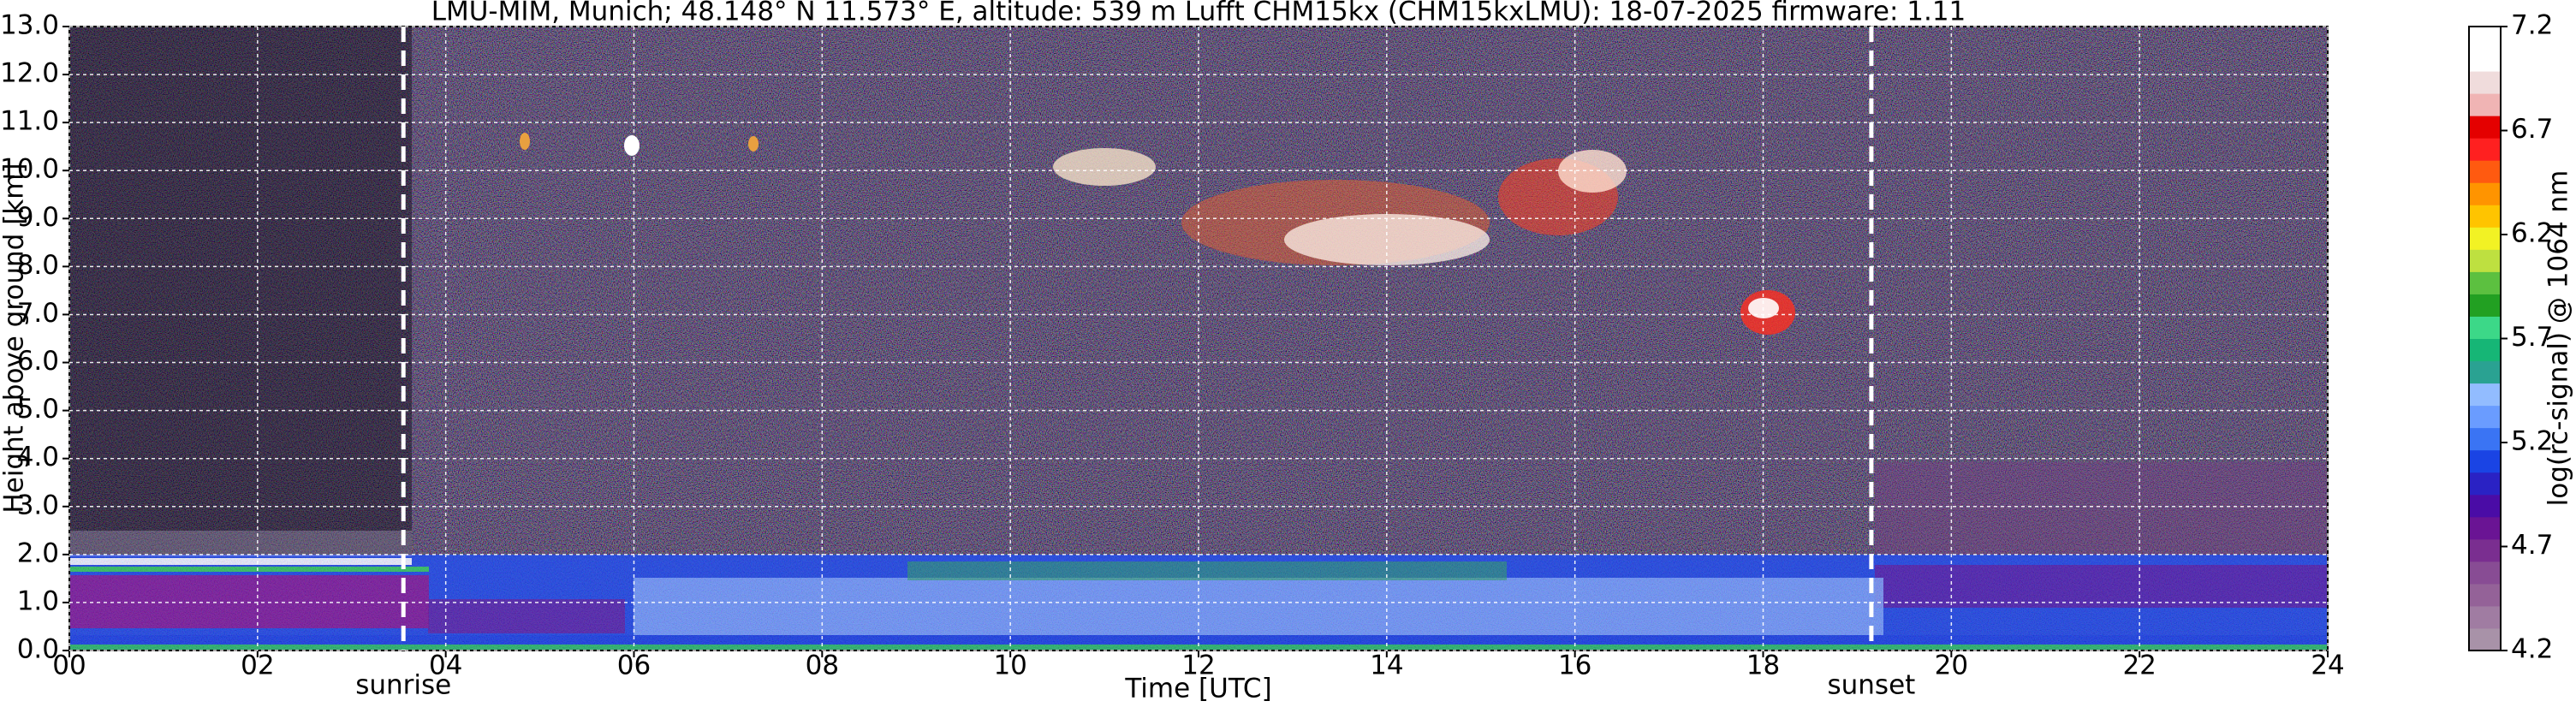 Image resolution: width=2576 pixels, height=707 pixels. I want to click on y-tick-label: 5.0, so click(38, 409).